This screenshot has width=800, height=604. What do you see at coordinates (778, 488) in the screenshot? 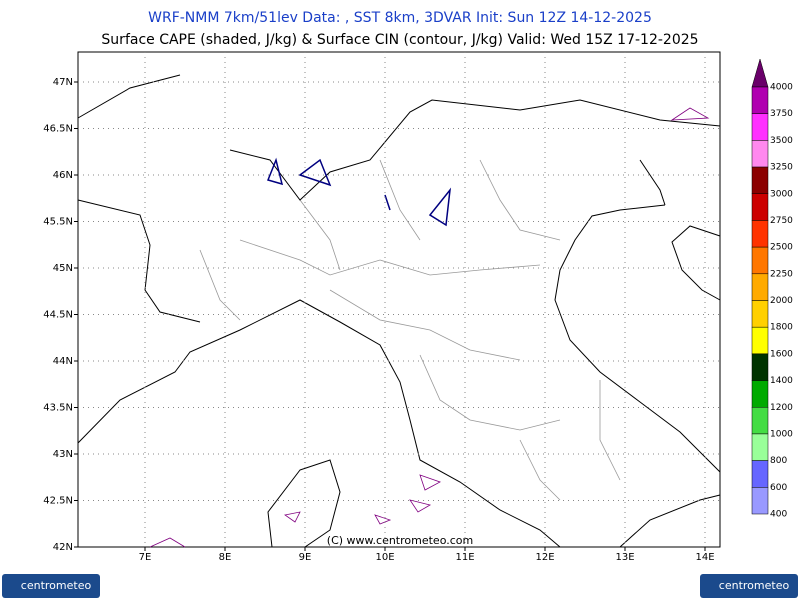
I see `colorbar-label: 600` at bounding box center [778, 488].